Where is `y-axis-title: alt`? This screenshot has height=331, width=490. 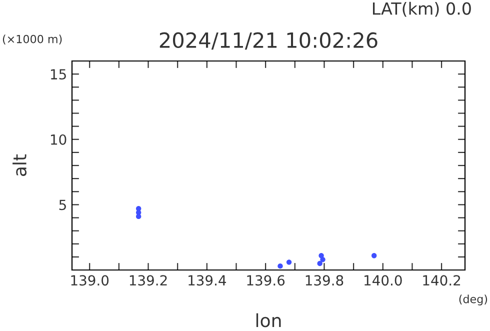 y-axis-title: alt is located at coordinates (19, 165).